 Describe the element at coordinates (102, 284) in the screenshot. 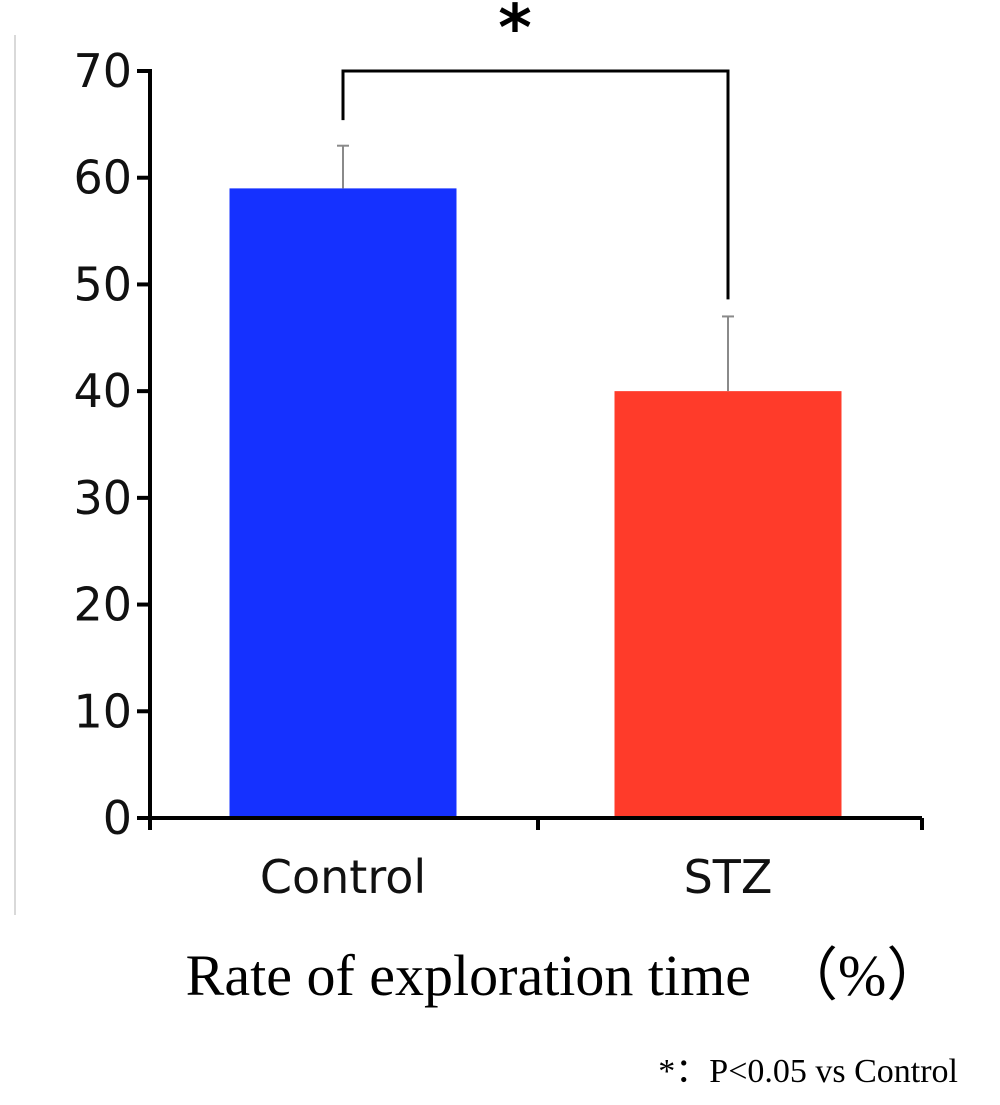

I see `y-tick-label: 50` at that location.